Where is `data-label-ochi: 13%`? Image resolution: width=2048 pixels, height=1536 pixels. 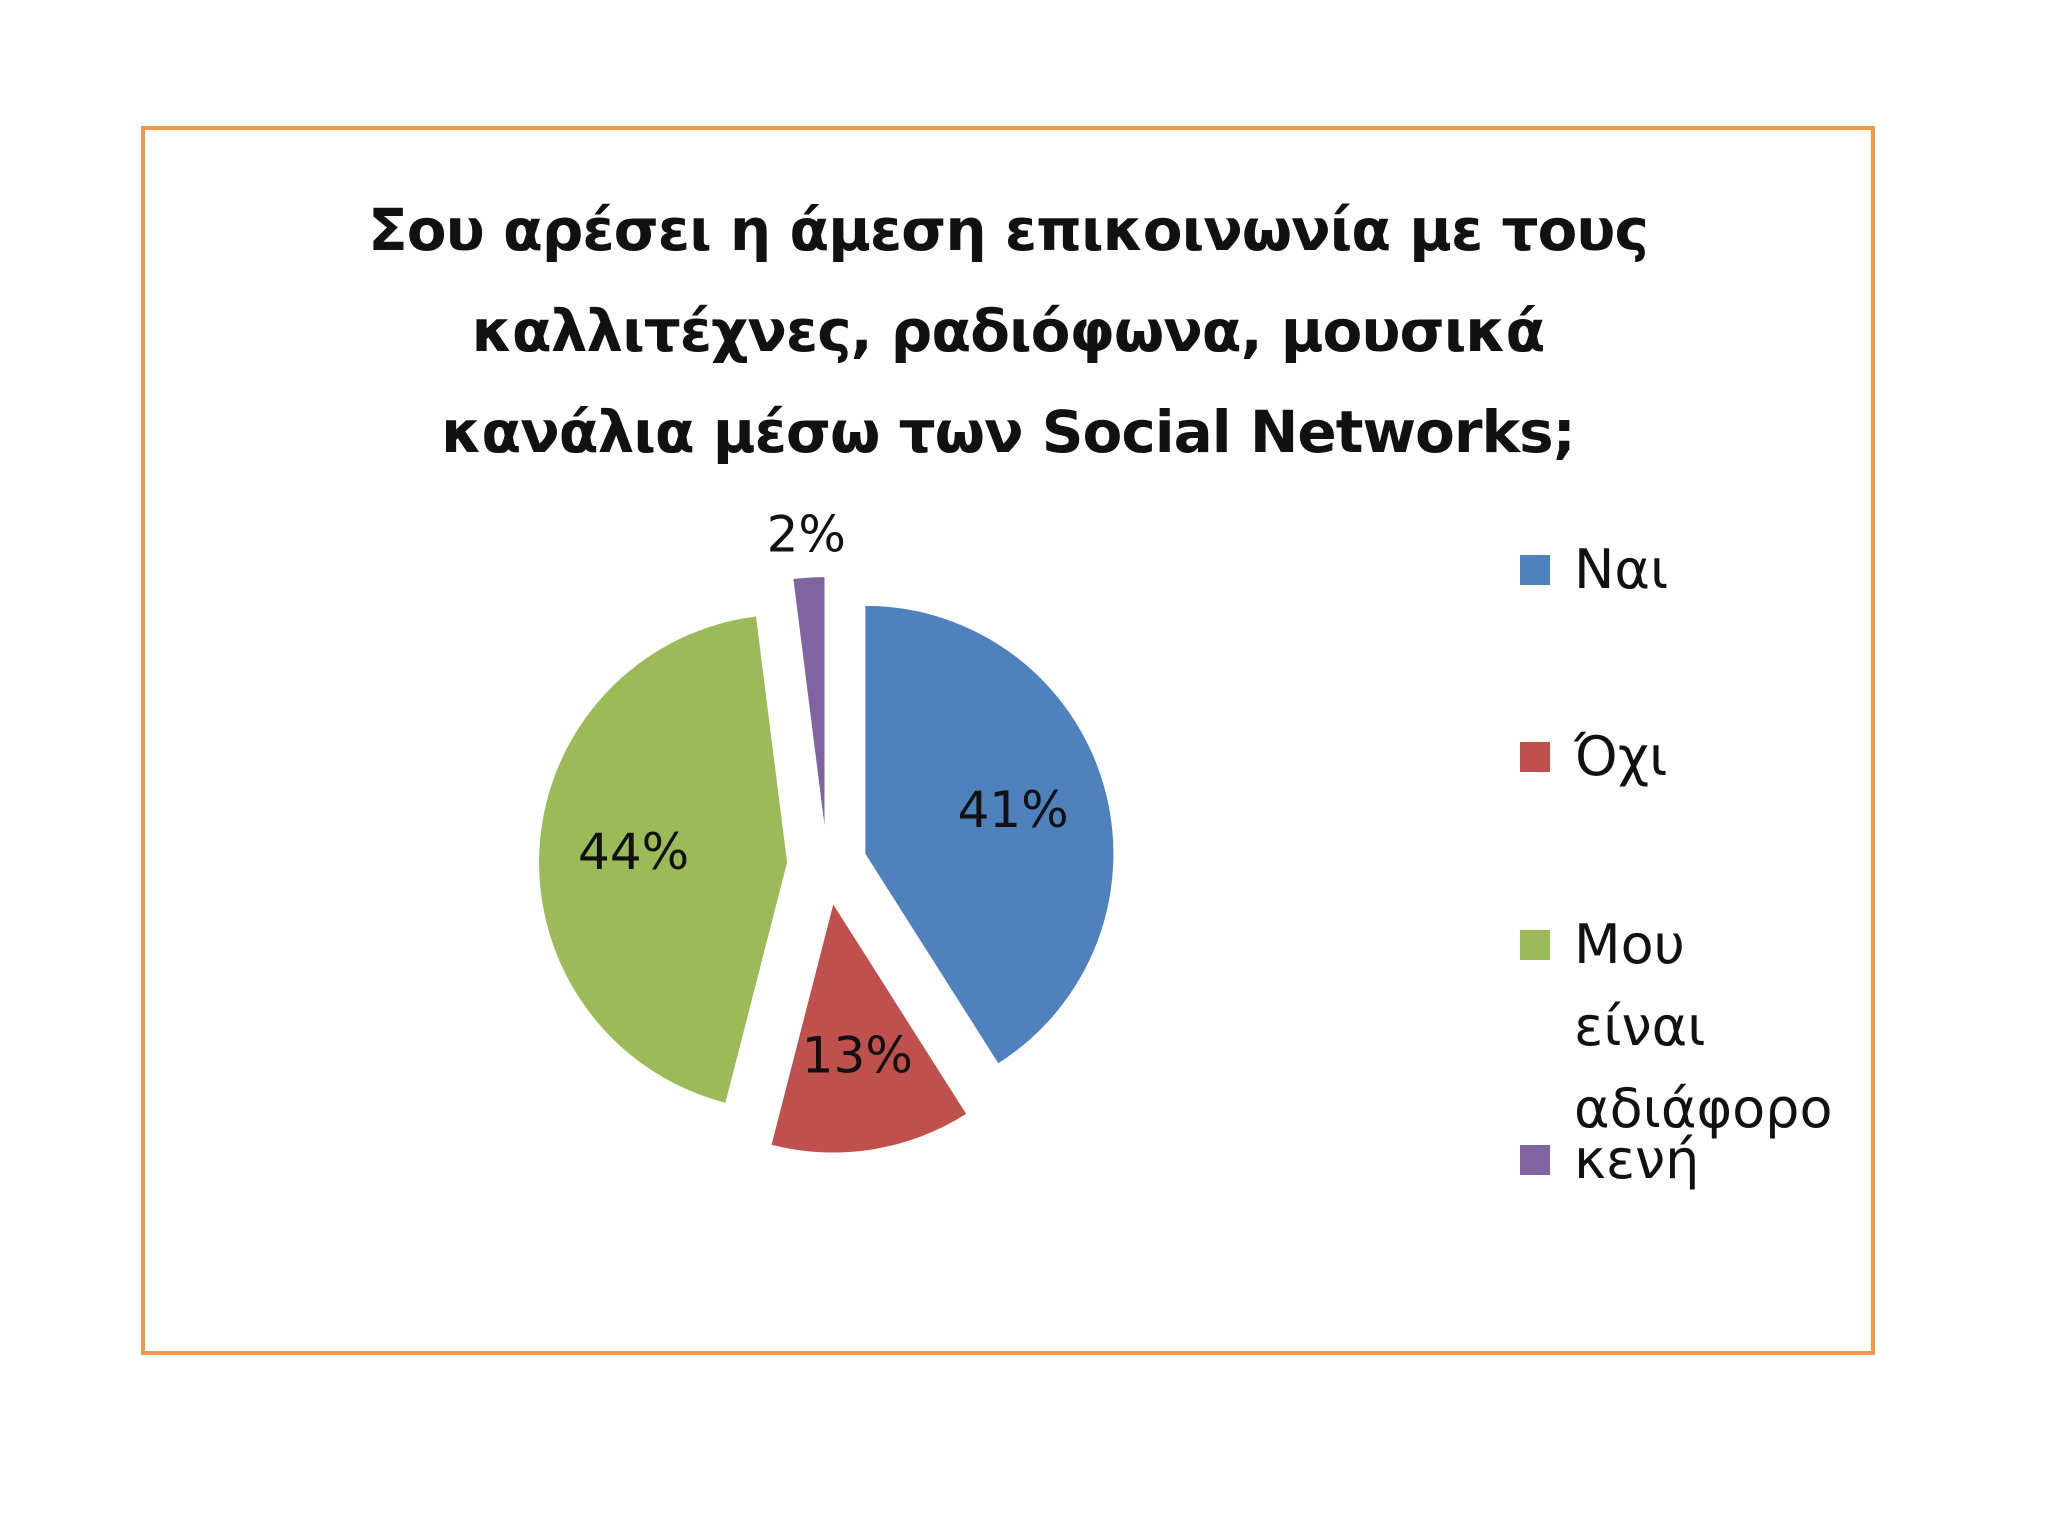 data-label-ochi: 13% is located at coordinates (857, 1055).